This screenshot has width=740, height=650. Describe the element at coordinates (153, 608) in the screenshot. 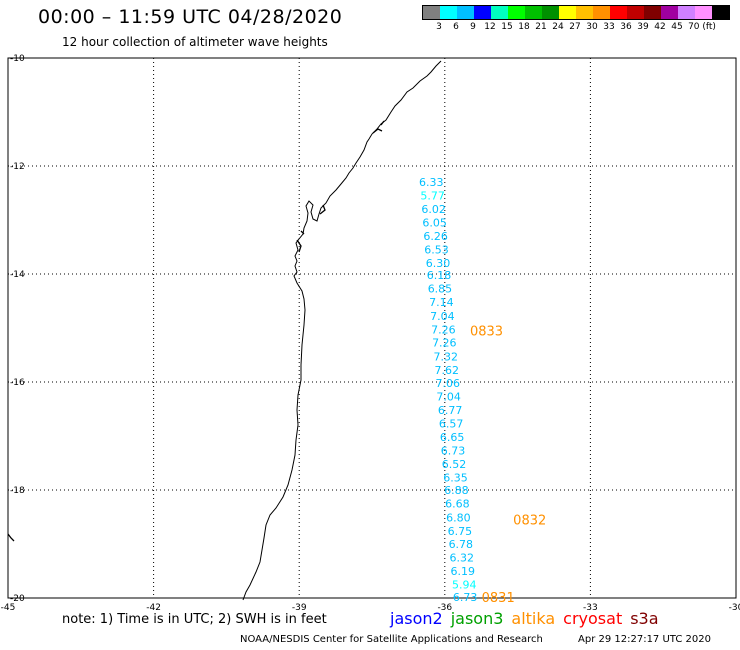

I see `lon-tick-label: -42` at that location.